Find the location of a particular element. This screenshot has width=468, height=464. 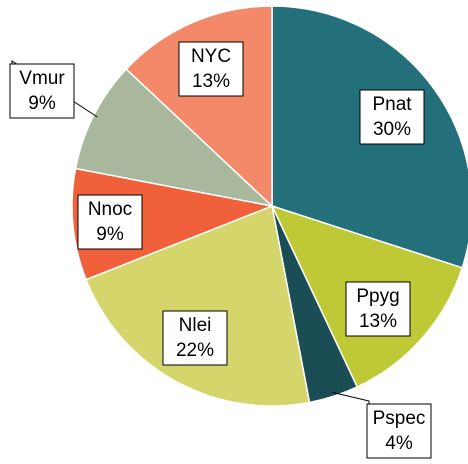

slice-label: Pspec is located at coordinates (399, 418).